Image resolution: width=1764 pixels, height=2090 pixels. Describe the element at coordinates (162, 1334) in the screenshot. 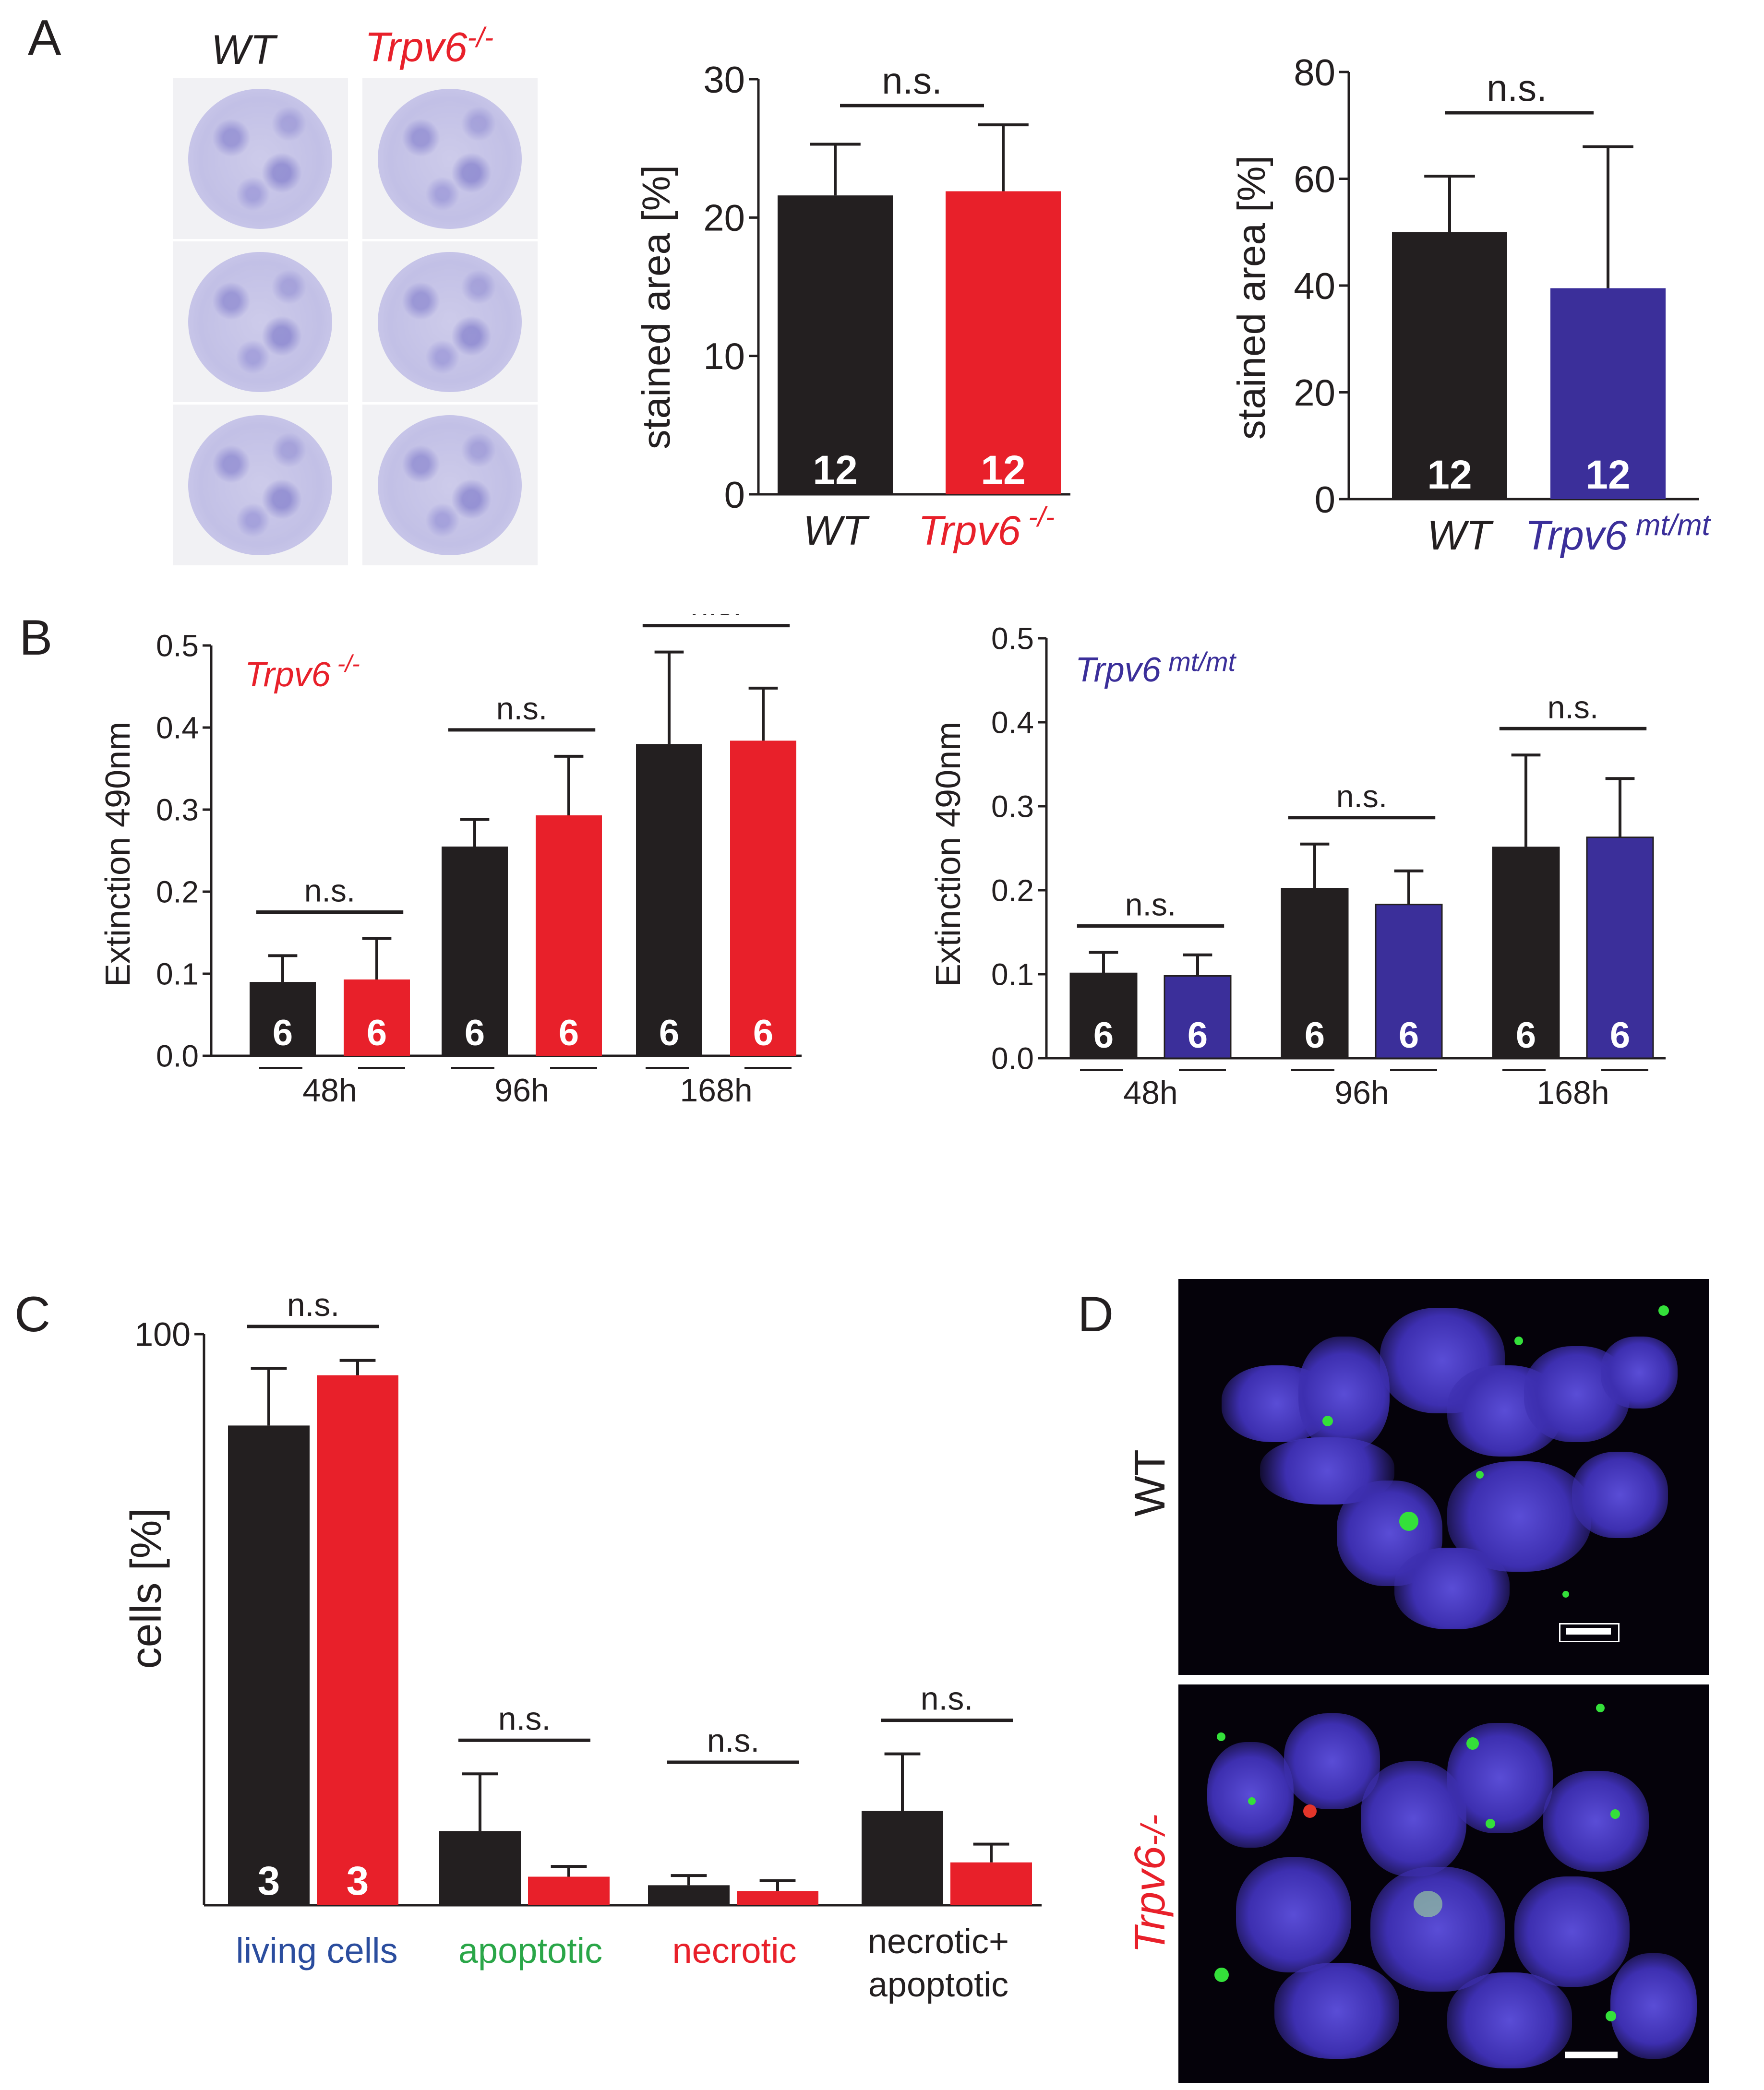

I see `y-tick-label: 100` at that location.